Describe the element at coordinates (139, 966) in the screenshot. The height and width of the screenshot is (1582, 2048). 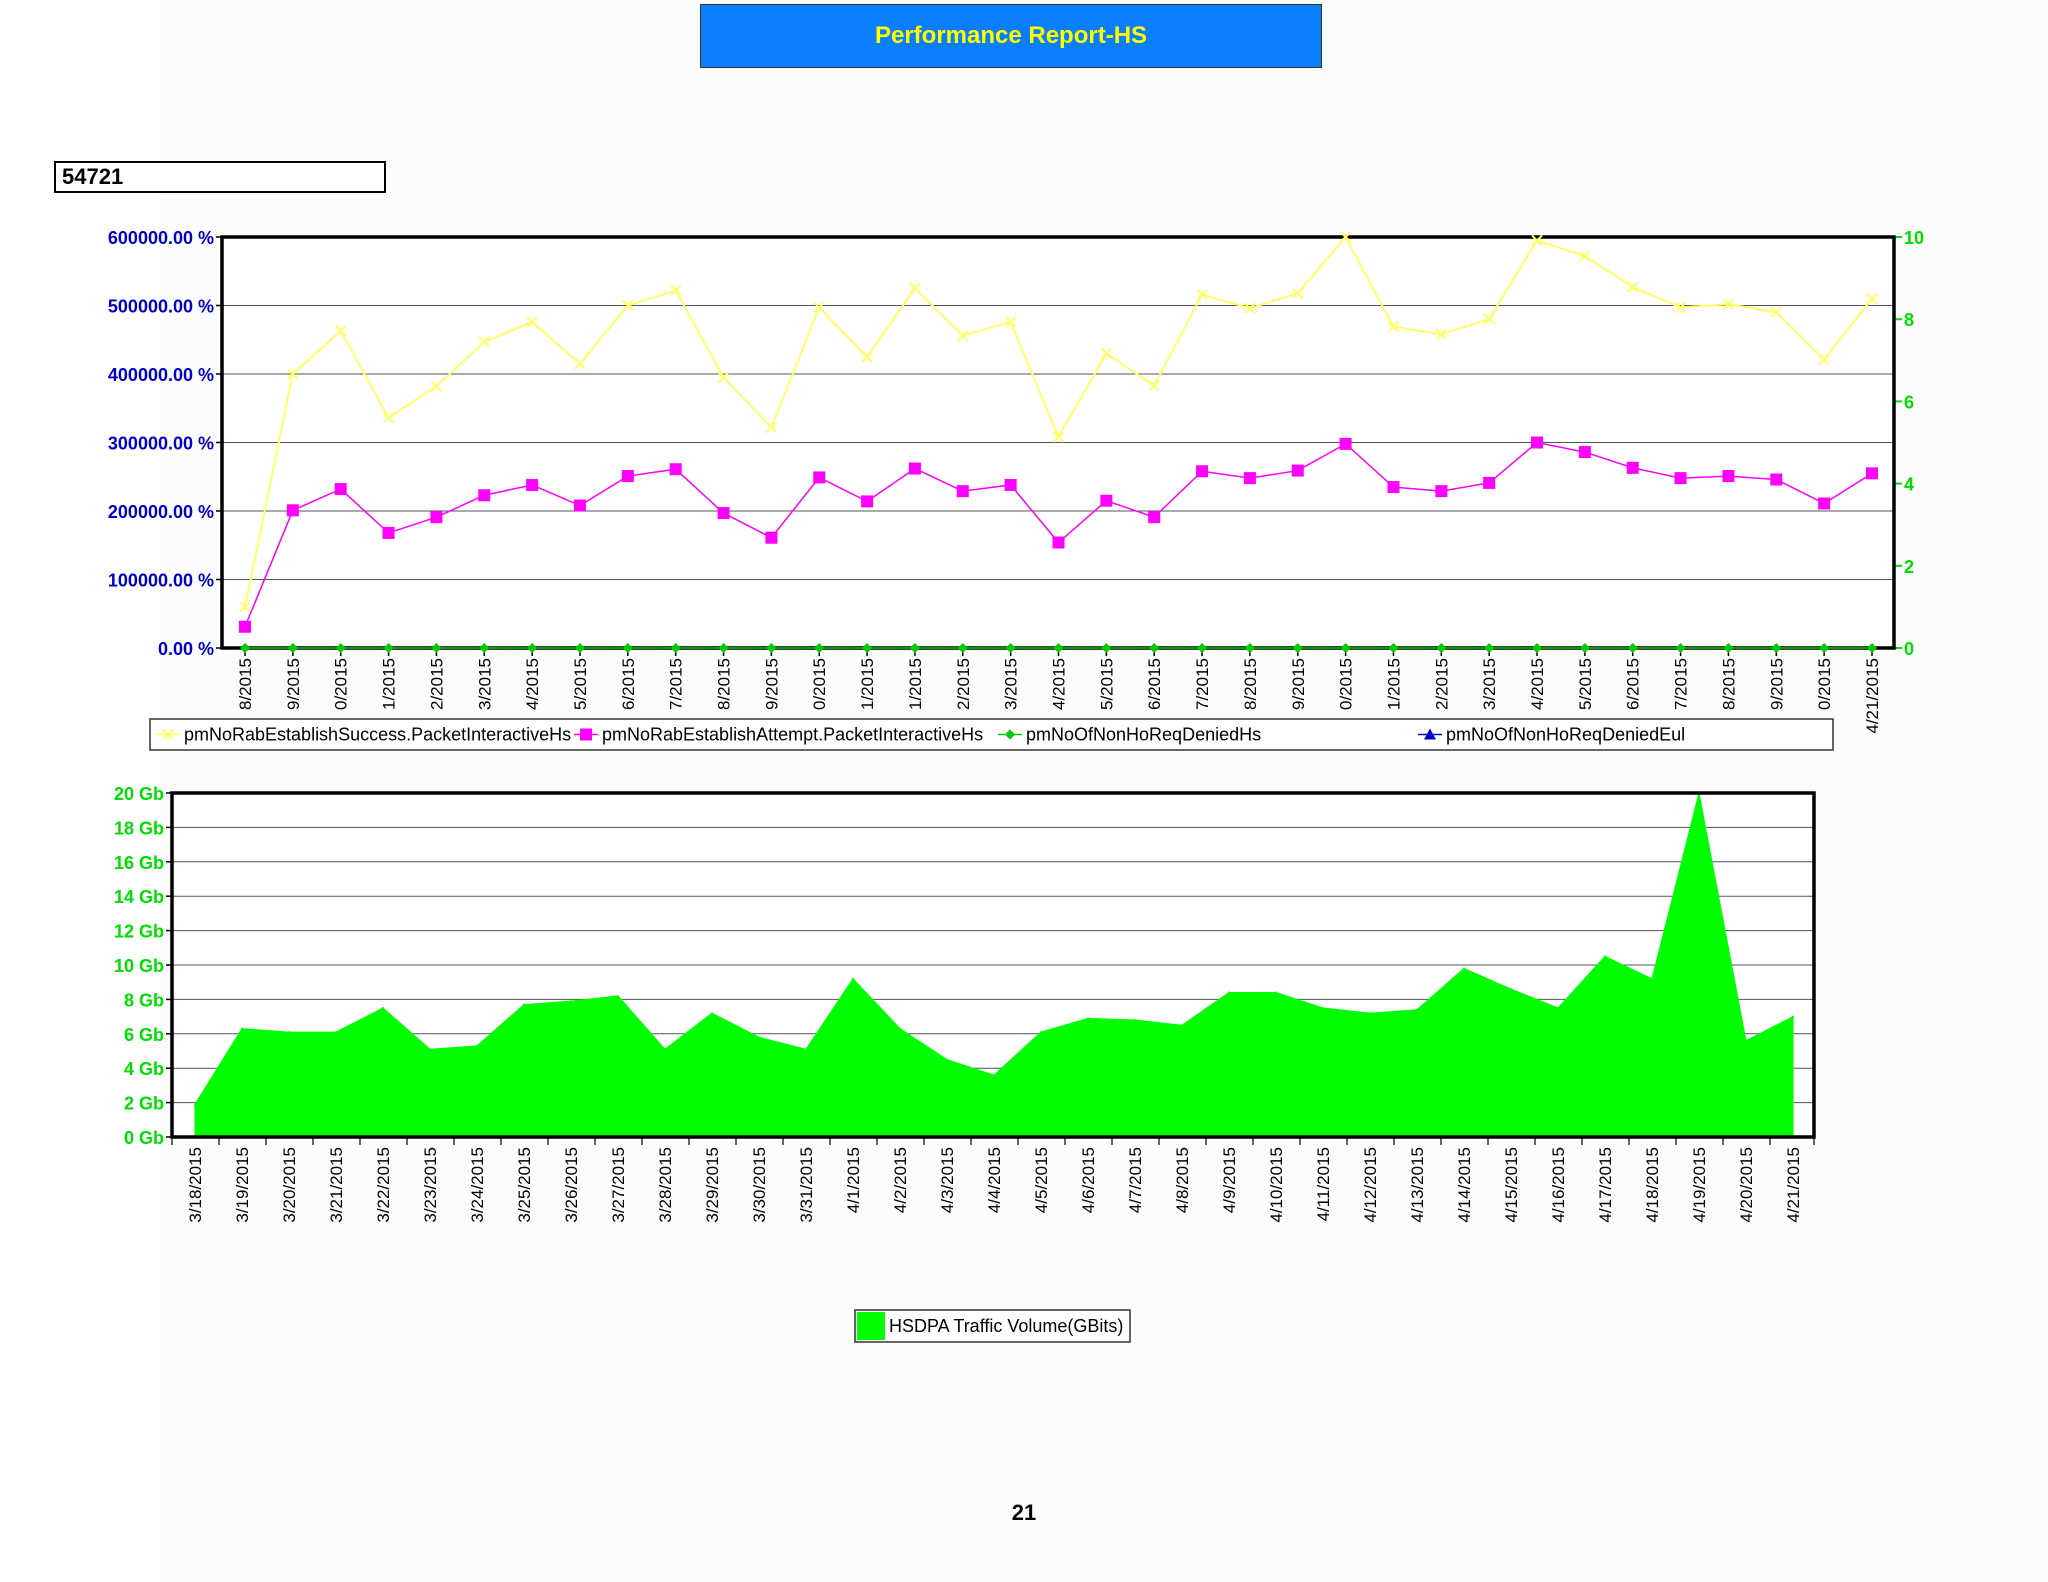
I see `y-tick-label: 10 Gb` at that location.